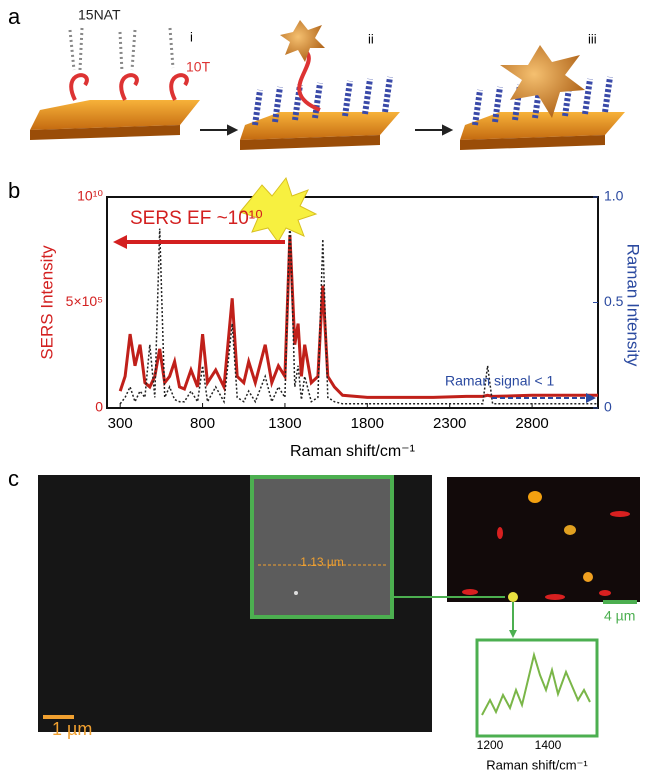 Image resolution: width=645 pixels, height=774 pixels. I want to click on y2-tick-label: 1.0, so click(614, 196).